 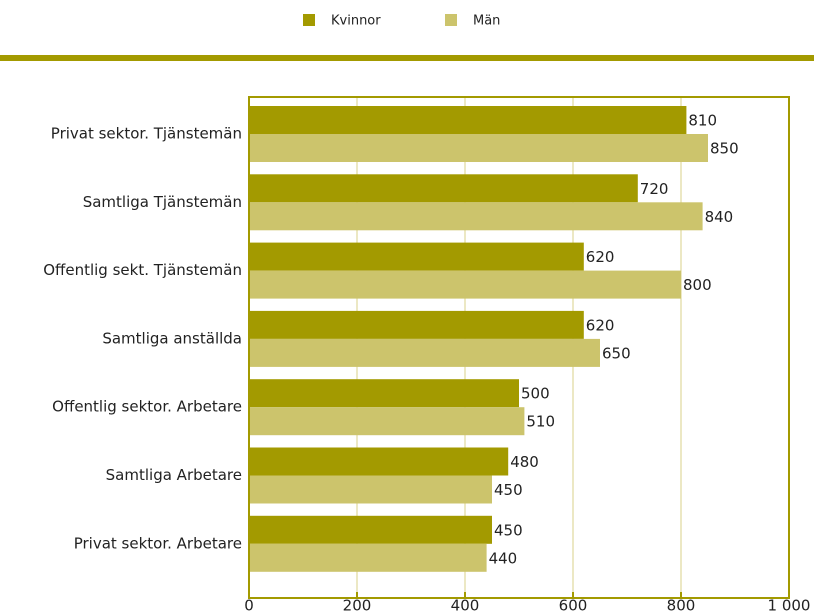 I want to click on x-tick-label: 1 000, so click(x=789, y=606).